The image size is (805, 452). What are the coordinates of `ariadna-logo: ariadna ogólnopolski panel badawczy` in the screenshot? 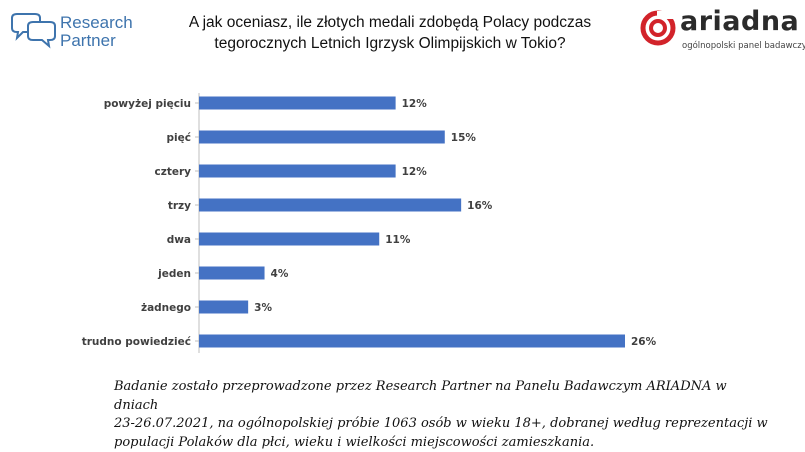 It's located at (720, 32).